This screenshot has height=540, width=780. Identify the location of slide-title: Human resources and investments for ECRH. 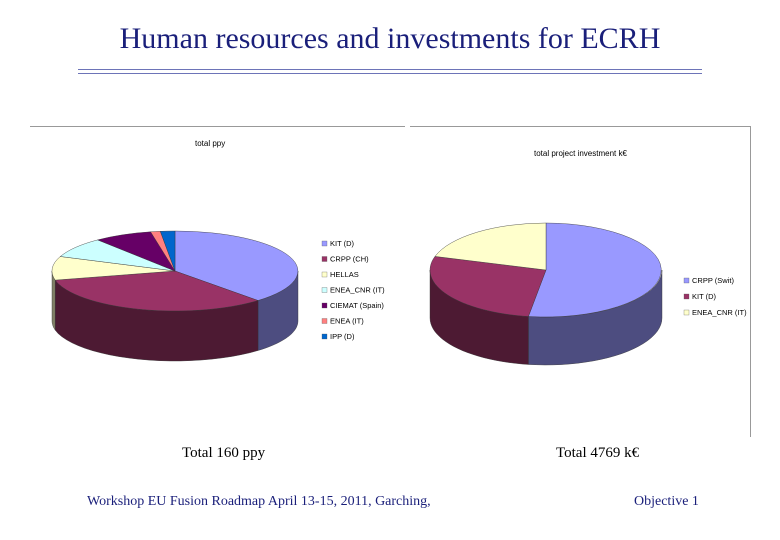
(390, 38).